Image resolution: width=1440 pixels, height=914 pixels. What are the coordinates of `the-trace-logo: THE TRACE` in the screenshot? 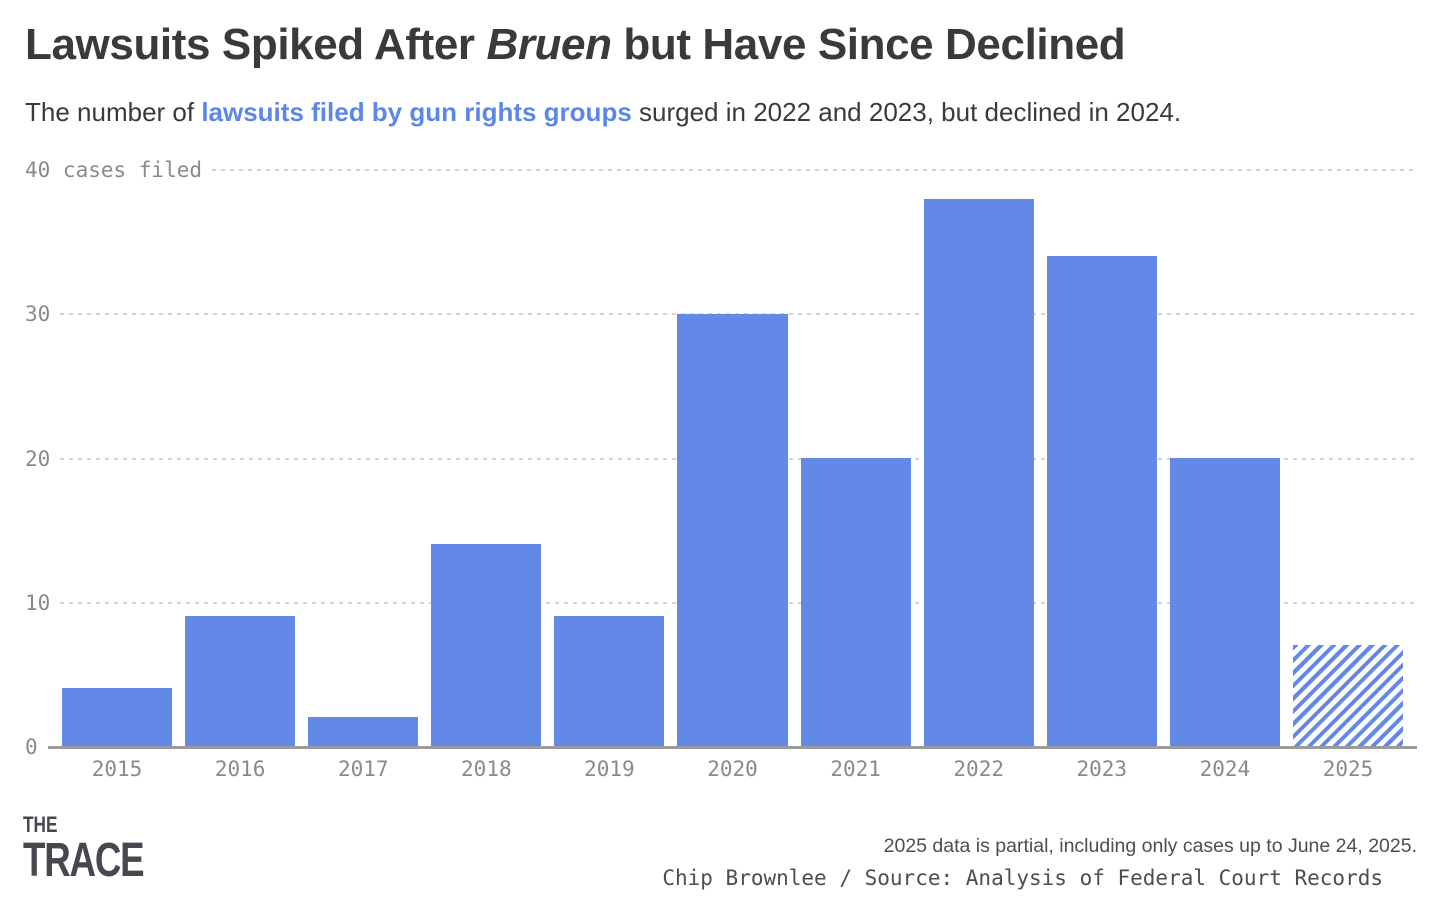 It's located at (100, 849).